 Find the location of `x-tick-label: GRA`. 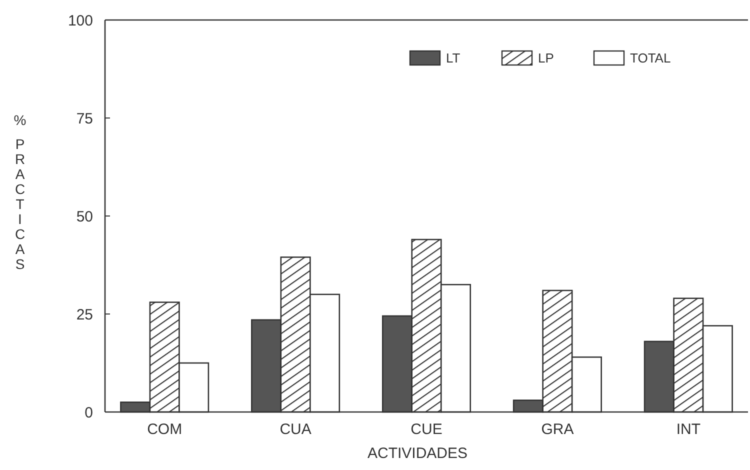

x-tick-label: GRA is located at coordinates (557, 429).